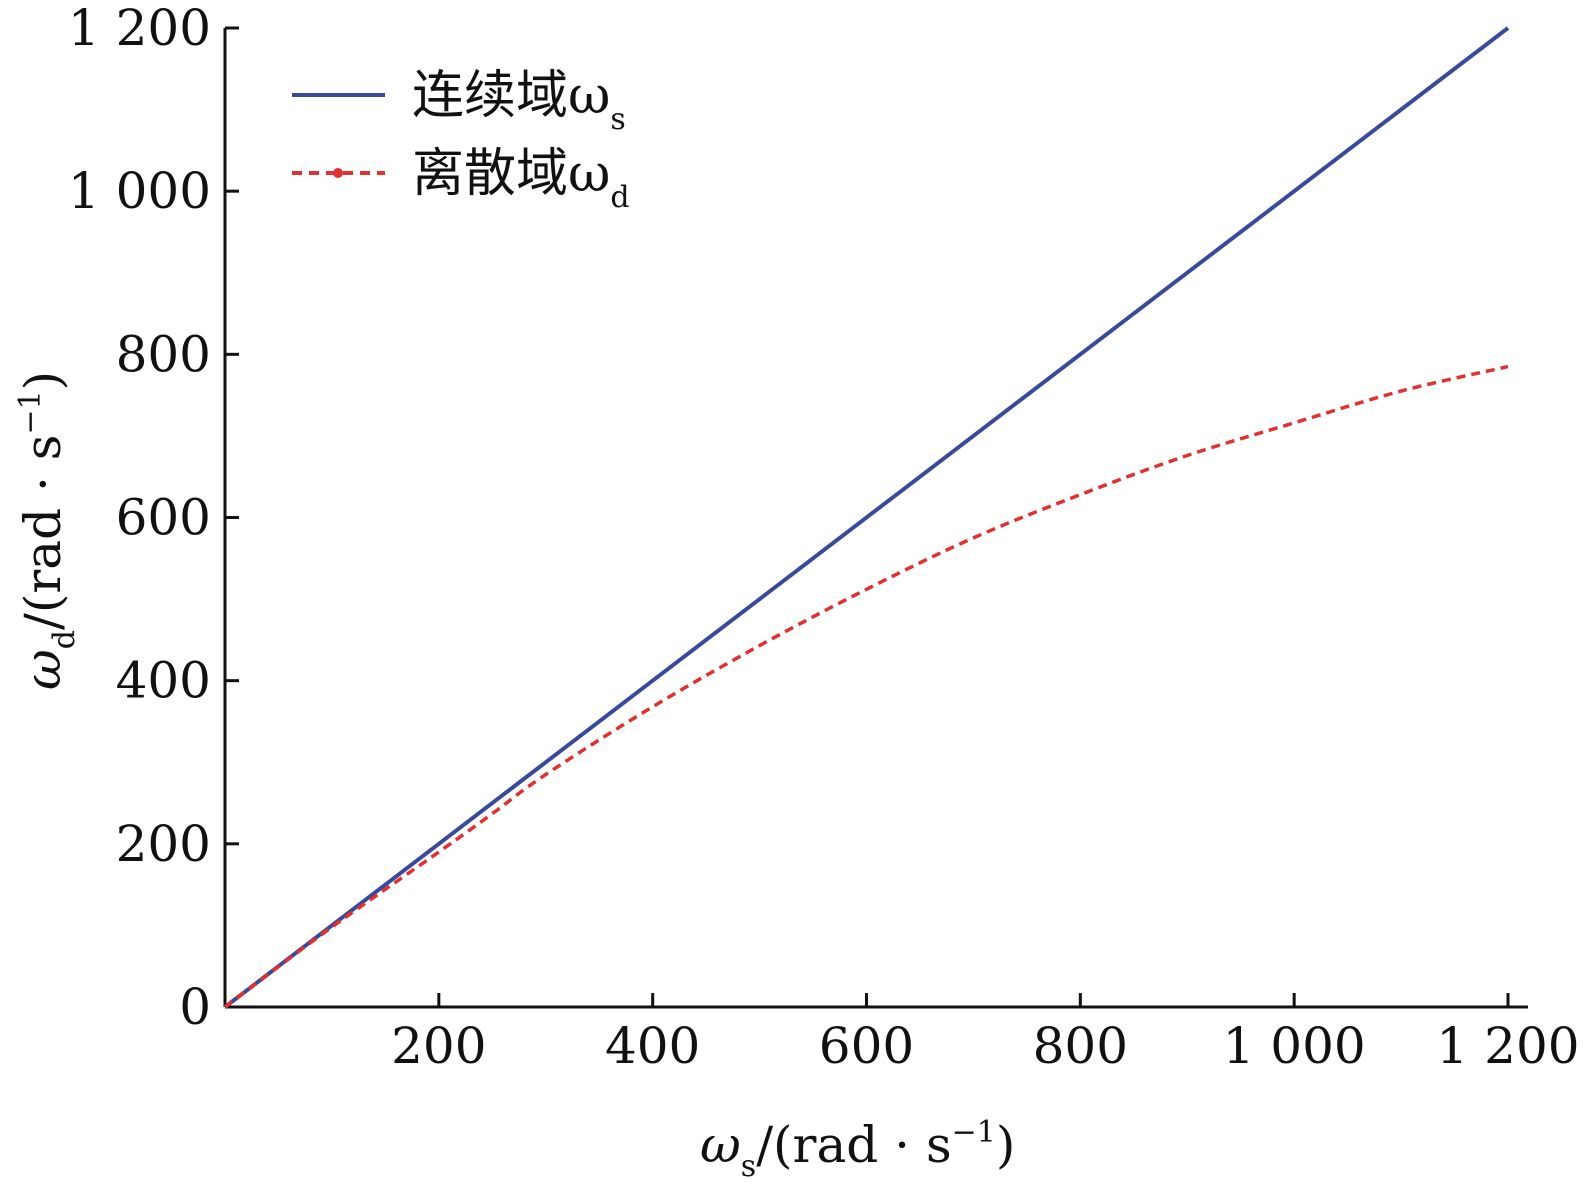  I want to click on x-axis-label-symbol: ω, so click(720, 1145).